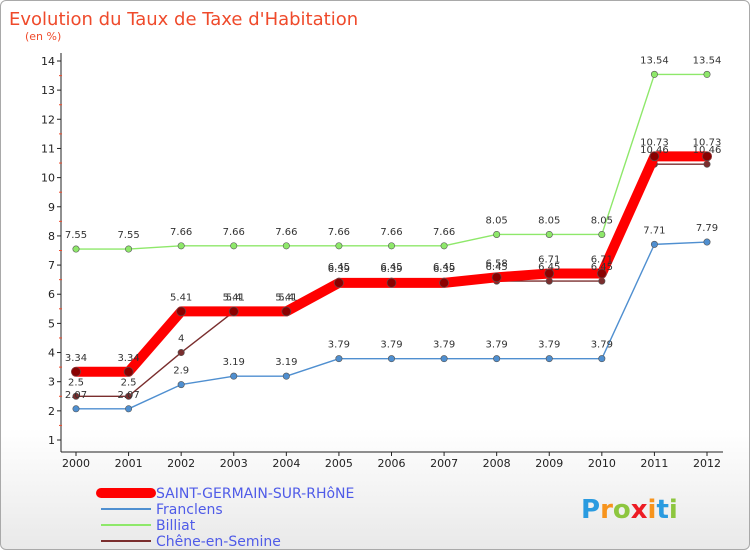 The width and height of the screenshot is (750, 550). What do you see at coordinates (48, 178) in the screenshot?
I see `y-tick-label: 10` at bounding box center [48, 178].